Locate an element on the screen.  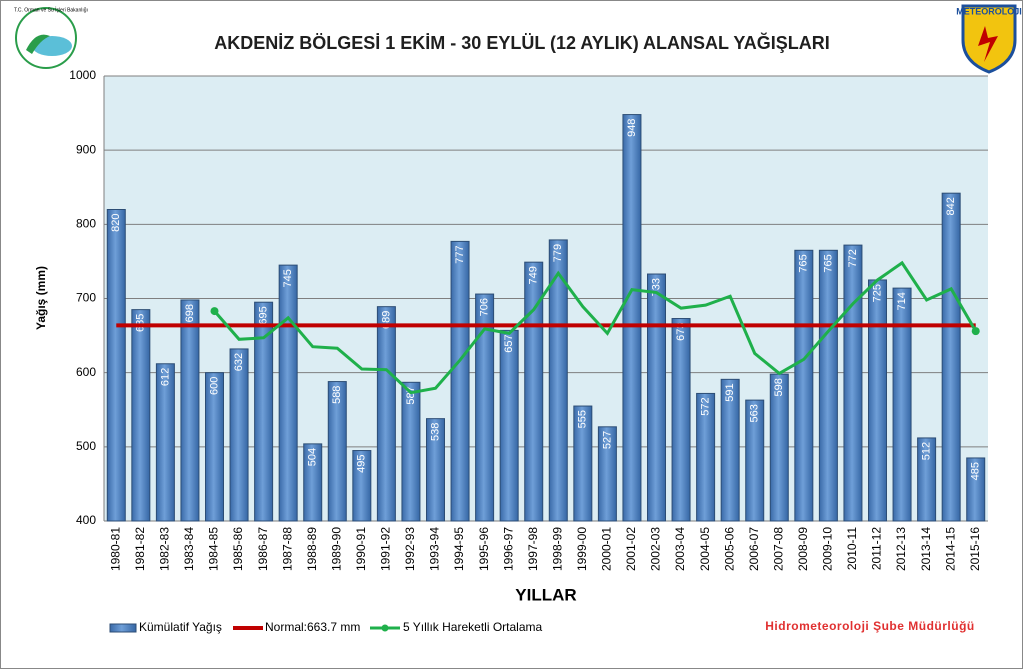
data-label: 512 is located at coordinates (927, 451).